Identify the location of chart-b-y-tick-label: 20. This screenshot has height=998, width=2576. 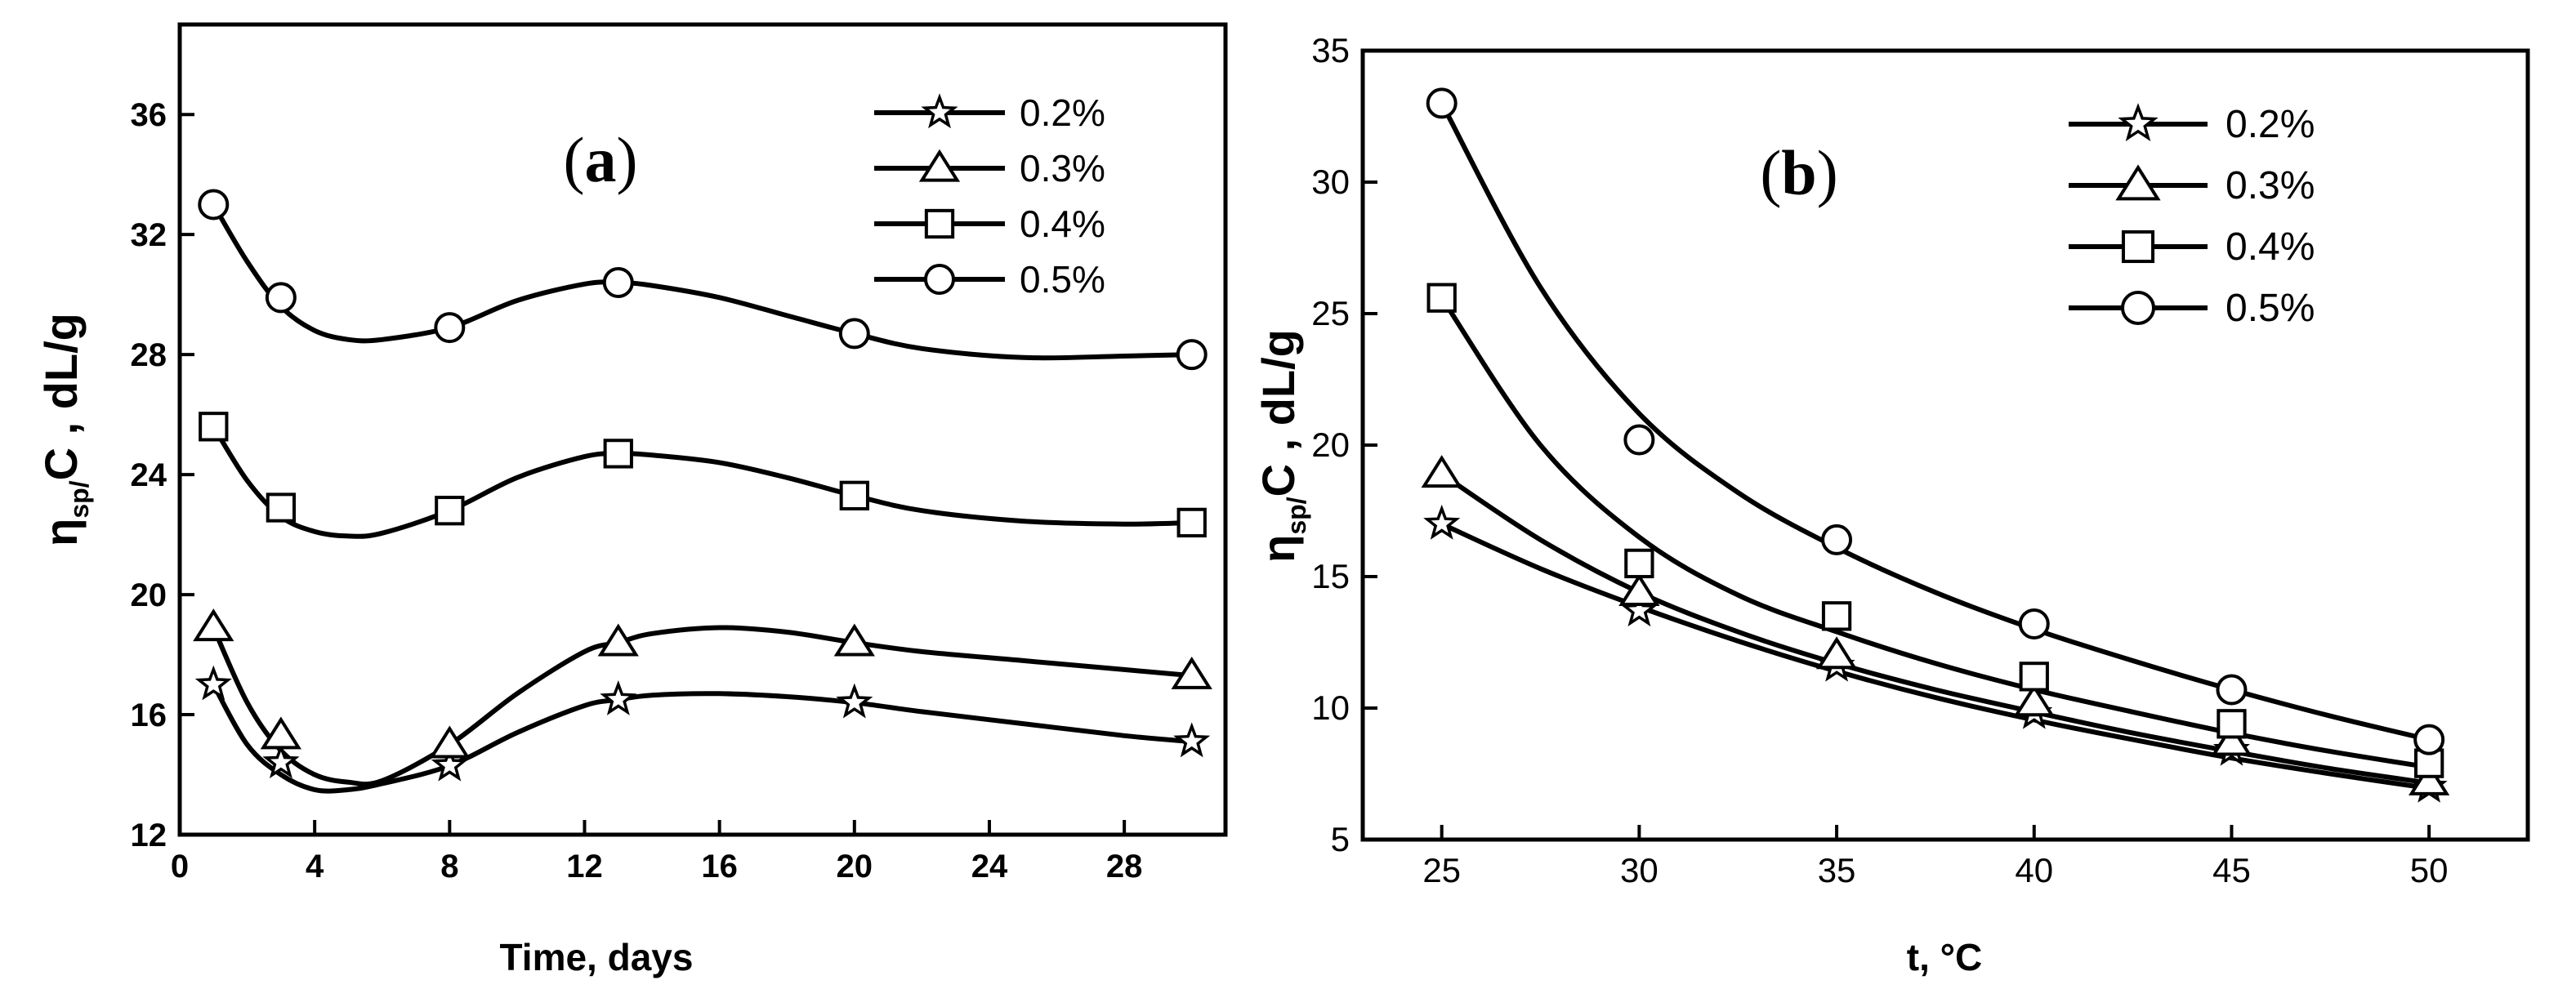
(1331, 444).